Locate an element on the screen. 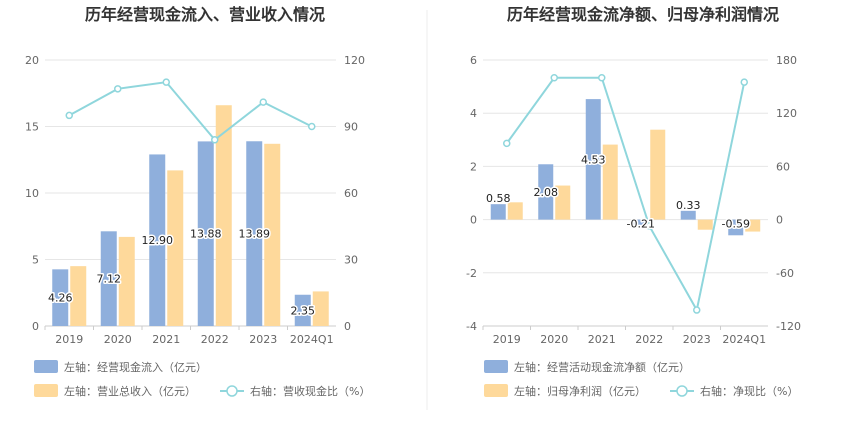 This screenshot has width=850, height=441. y-right-tick-label: 180 is located at coordinates (786, 60).